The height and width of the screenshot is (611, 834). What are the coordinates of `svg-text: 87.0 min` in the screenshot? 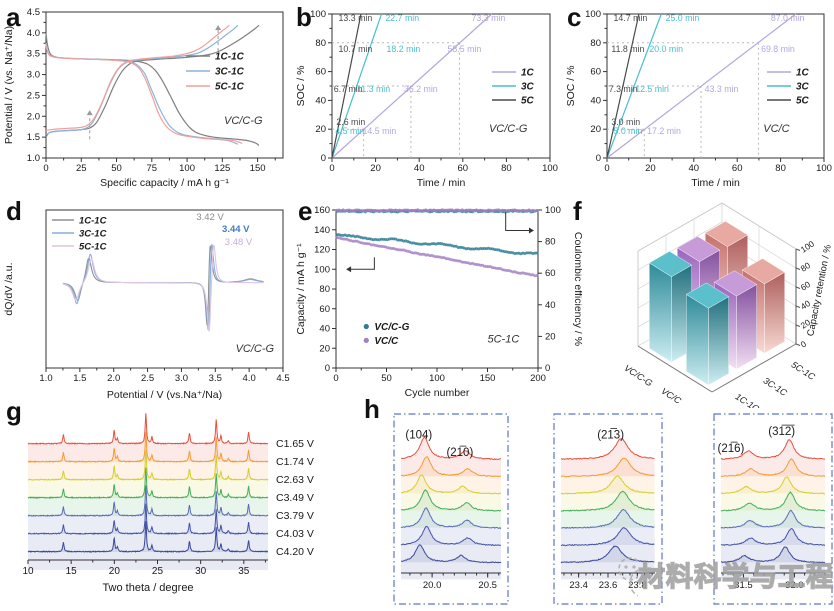 It's located at (788, 18).